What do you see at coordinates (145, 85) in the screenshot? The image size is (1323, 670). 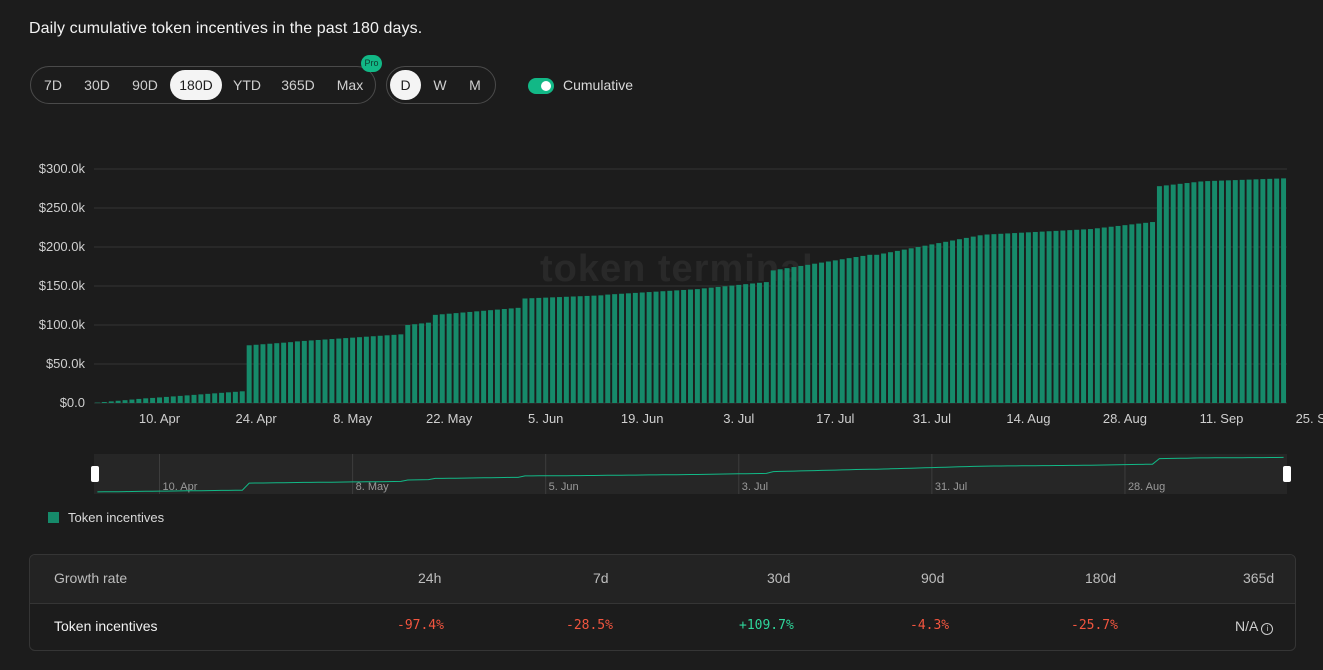 I see `range-tab-90d: 90D` at bounding box center [145, 85].